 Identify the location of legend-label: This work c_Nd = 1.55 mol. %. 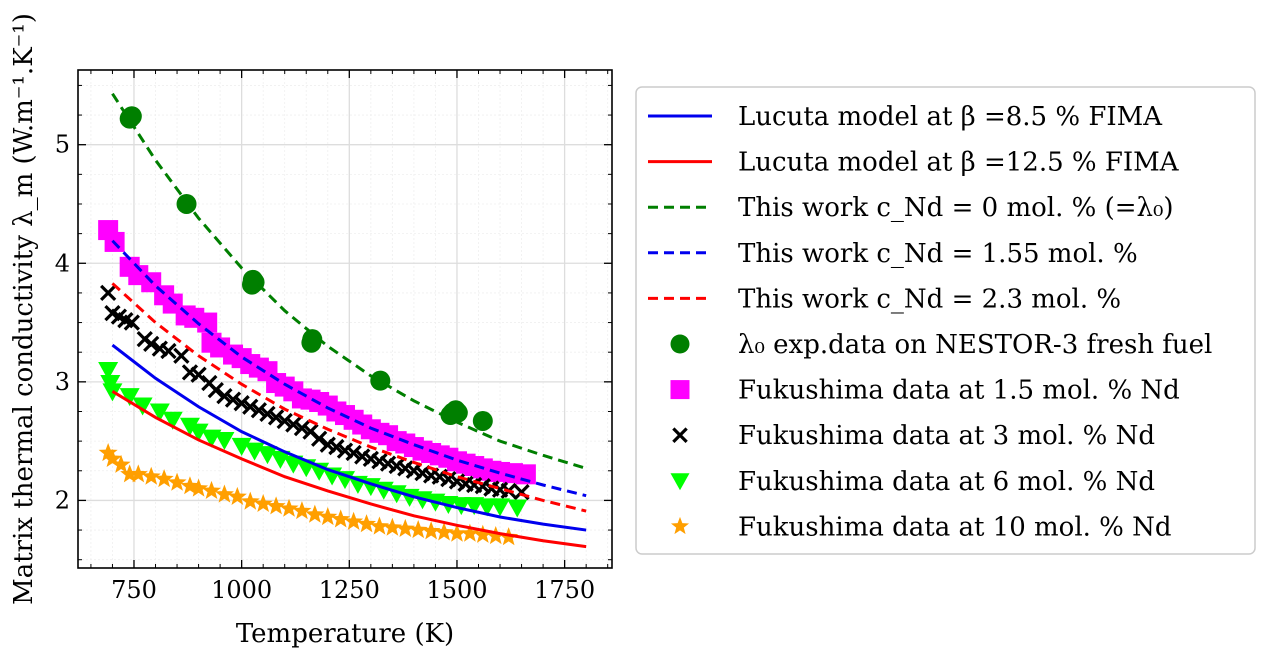
(938, 254).